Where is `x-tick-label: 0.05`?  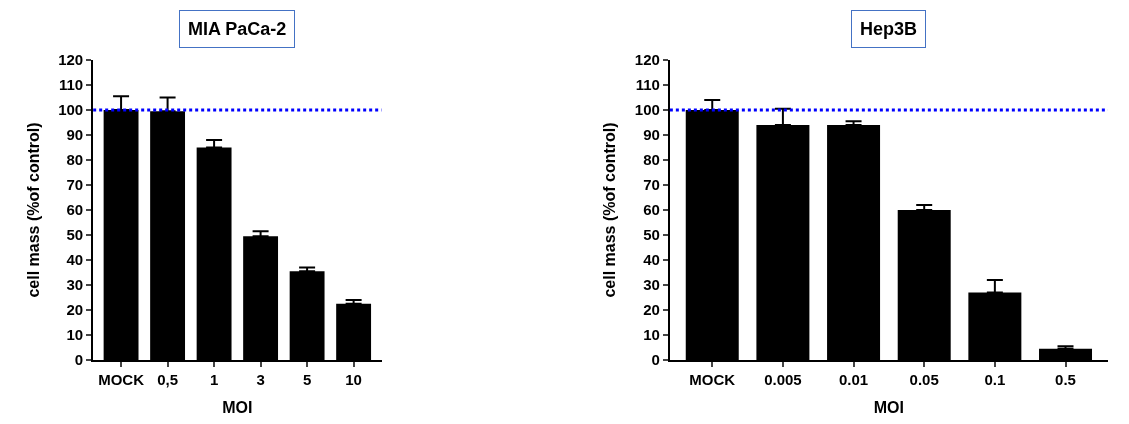
x-tick-label: 0.05 is located at coordinates (924, 379).